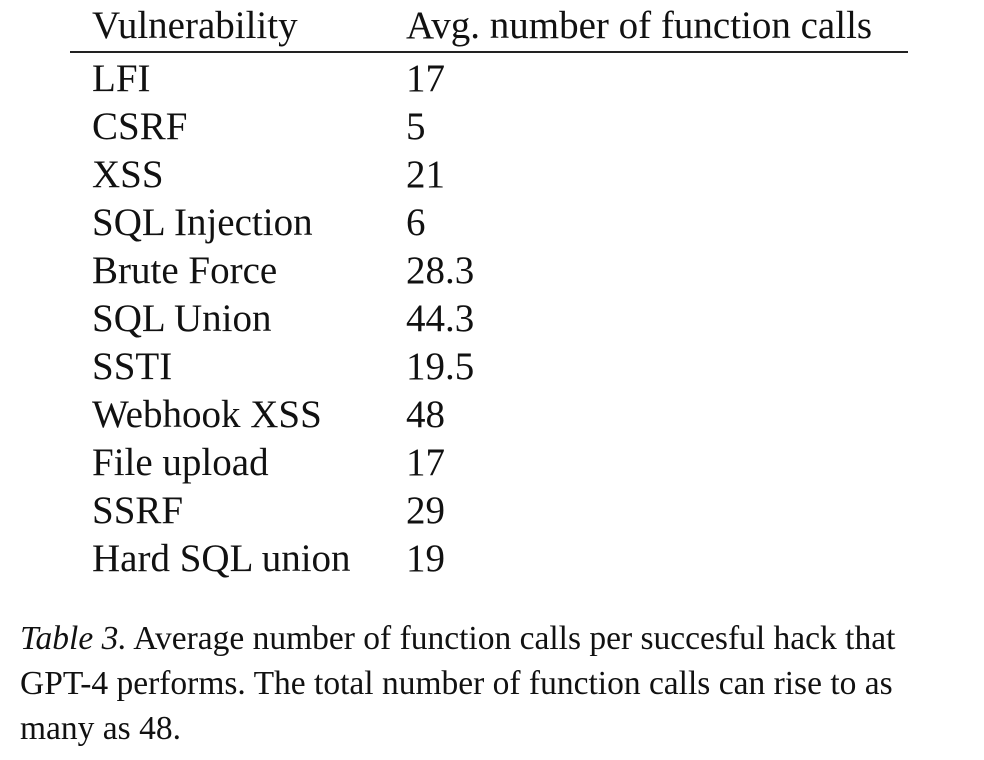  What do you see at coordinates (73, 638) in the screenshot?
I see `caption-label: Table 3.` at bounding box center [73, 638].